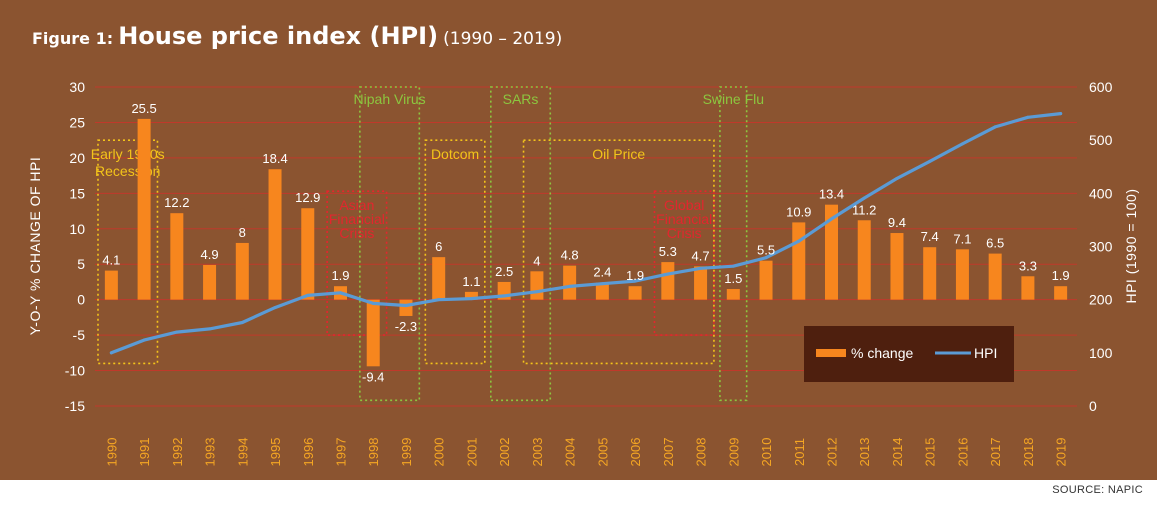 This screenshot has height=530, width=1157. What do you see at coordinates (308, 254) in the screenshot?
I see `bar-1996` at bounding box center [308, 254].